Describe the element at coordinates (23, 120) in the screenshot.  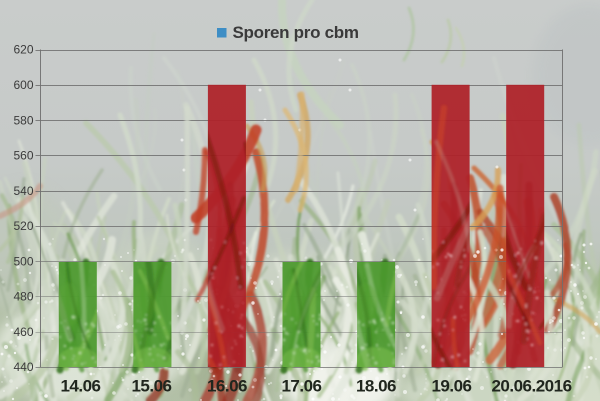
I see `svg-text: 580` at that location.